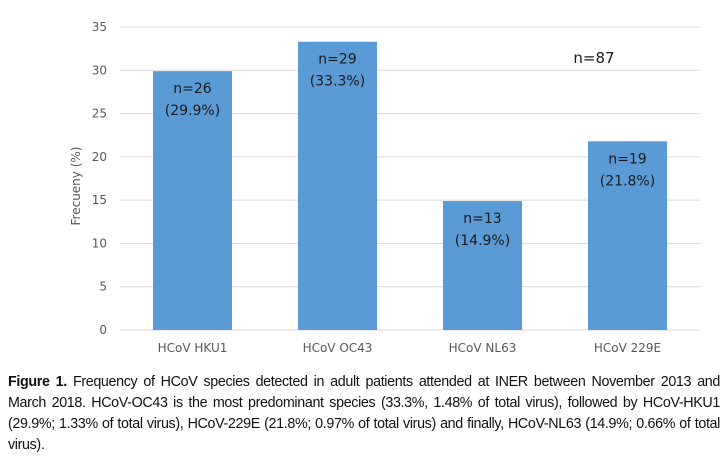 The height and width of the screenshot is (467, 728). What do you see at coordinates (103, 287) in the screenshot?
I see `y-tick-label: 5` at bounding box center [103, 287].